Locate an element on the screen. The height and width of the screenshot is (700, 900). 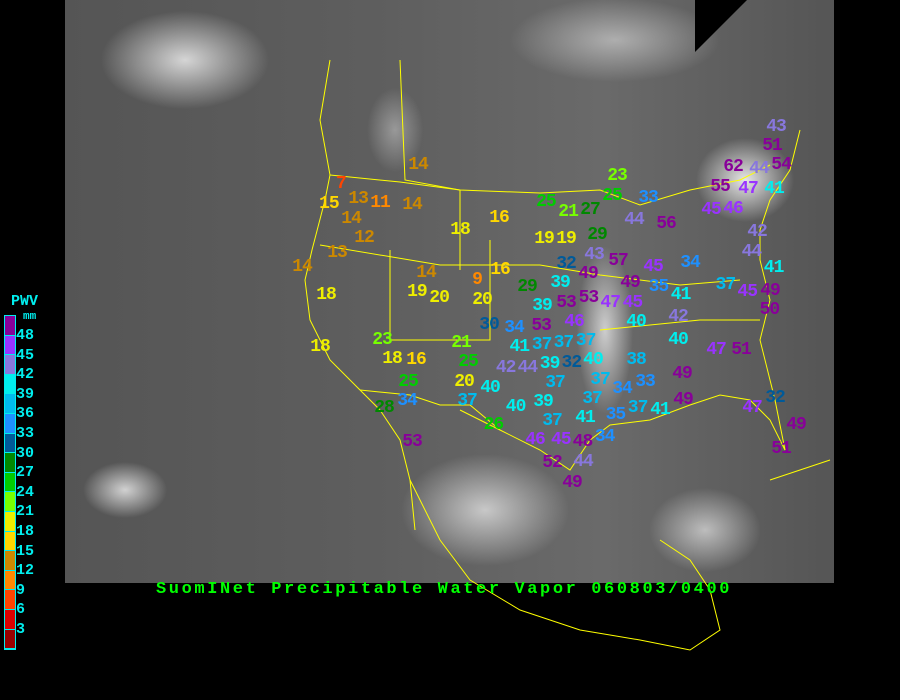
legend-tick-label: 15 is located at coordinates (25, 551).